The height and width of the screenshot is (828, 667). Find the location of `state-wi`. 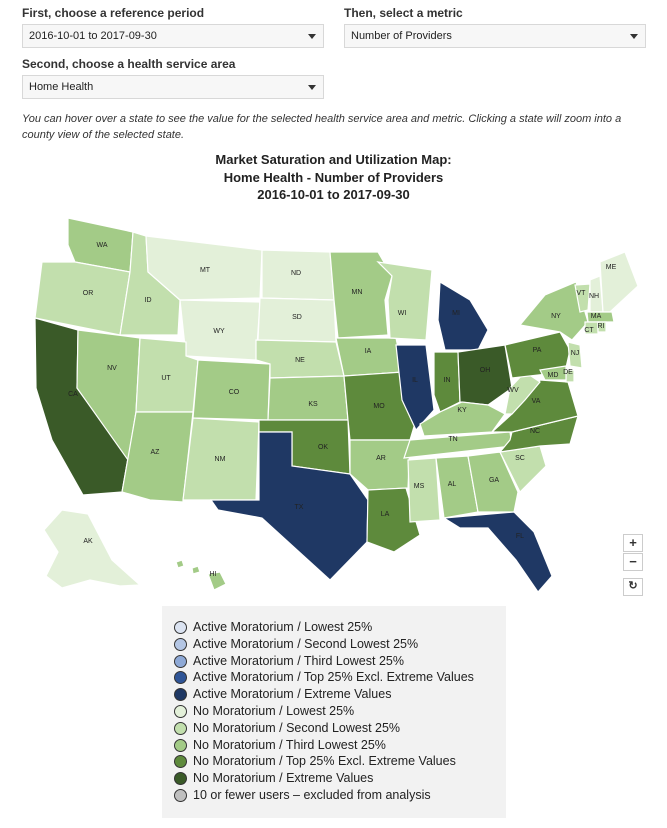

state-wi is located at coordinates (404, 301).